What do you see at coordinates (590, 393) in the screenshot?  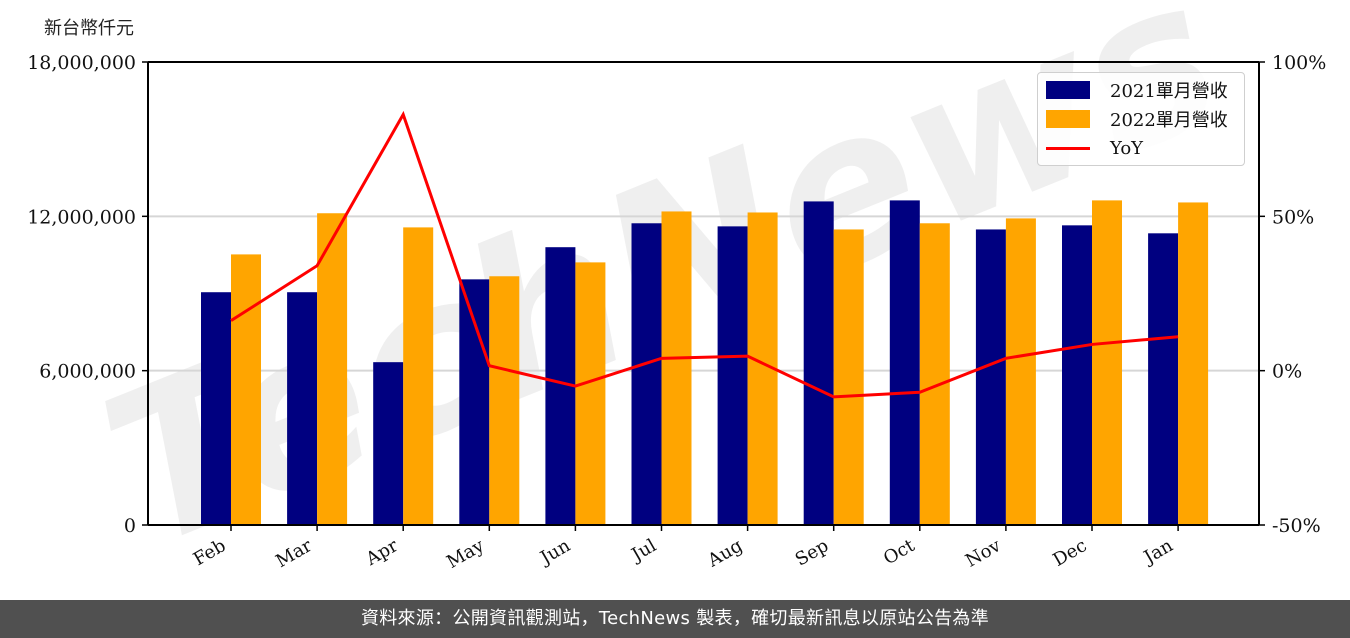 I see `bar-2022-jun` at bounding box center [590, 393].